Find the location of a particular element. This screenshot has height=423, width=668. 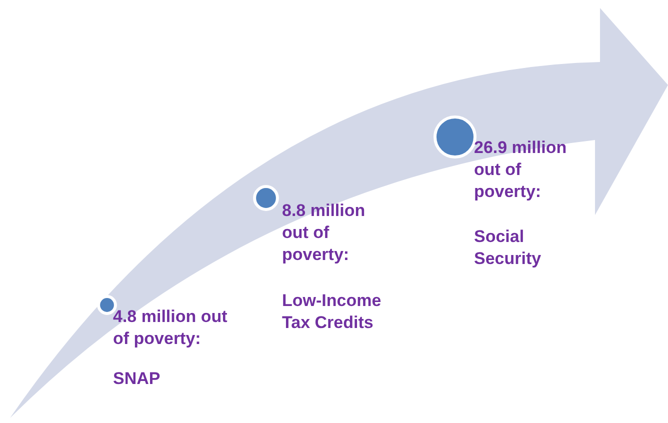

category-label: Low-Income Tax Credits is located at coordinates (332, 311).